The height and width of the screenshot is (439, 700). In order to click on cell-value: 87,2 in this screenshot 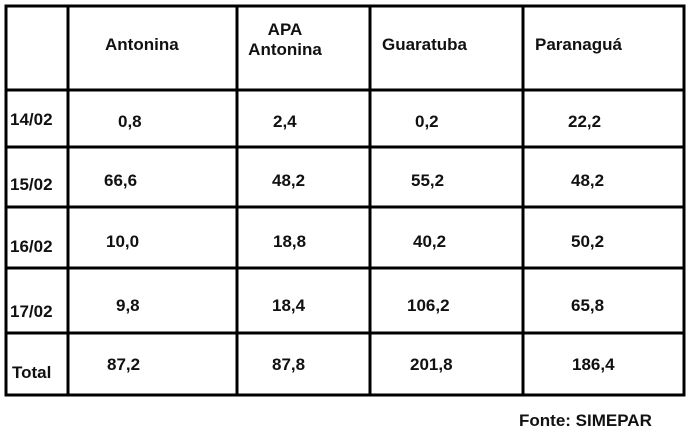, I will do `click(124, 364)`.